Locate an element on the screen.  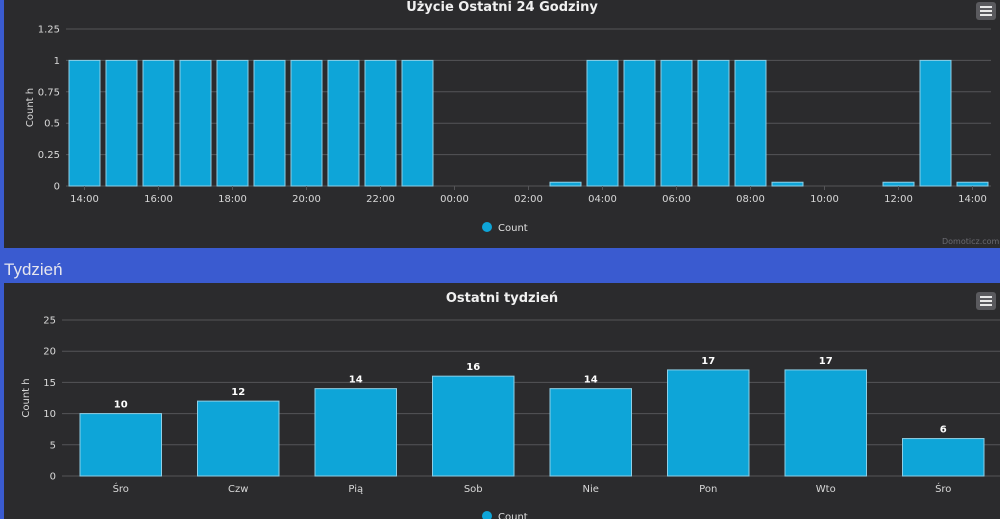
section-title-week: Tydzień is located at coordinates (33, 269).